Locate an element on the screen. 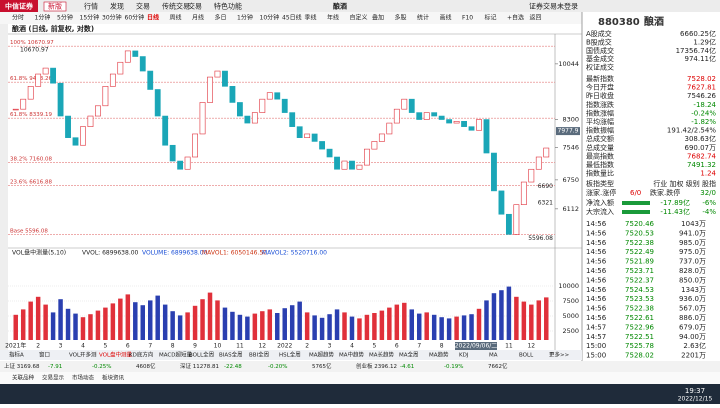 Image resolution: width=720 pixels, height=408 pixels. period-tab: F10 is located at coordinates (467, 18).